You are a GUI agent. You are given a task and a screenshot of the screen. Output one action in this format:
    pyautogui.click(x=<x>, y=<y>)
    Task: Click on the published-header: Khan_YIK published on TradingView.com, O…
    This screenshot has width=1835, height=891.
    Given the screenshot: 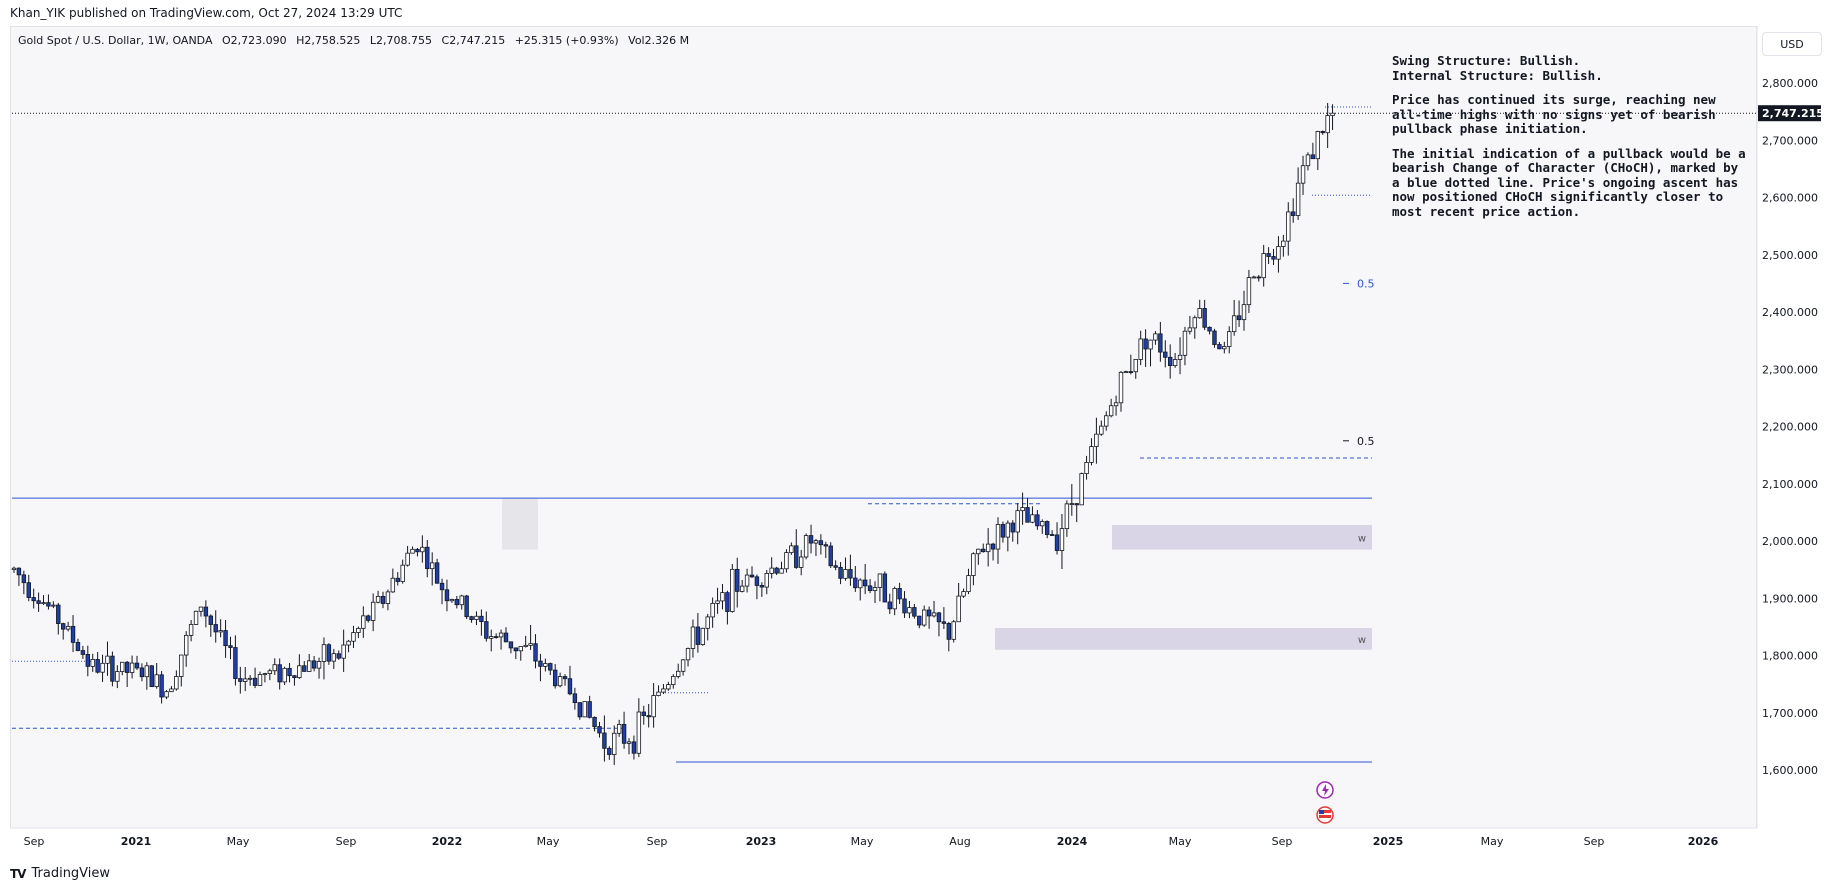 What is the action you would take?
    pyautogui.click(x=917, y=13)
    